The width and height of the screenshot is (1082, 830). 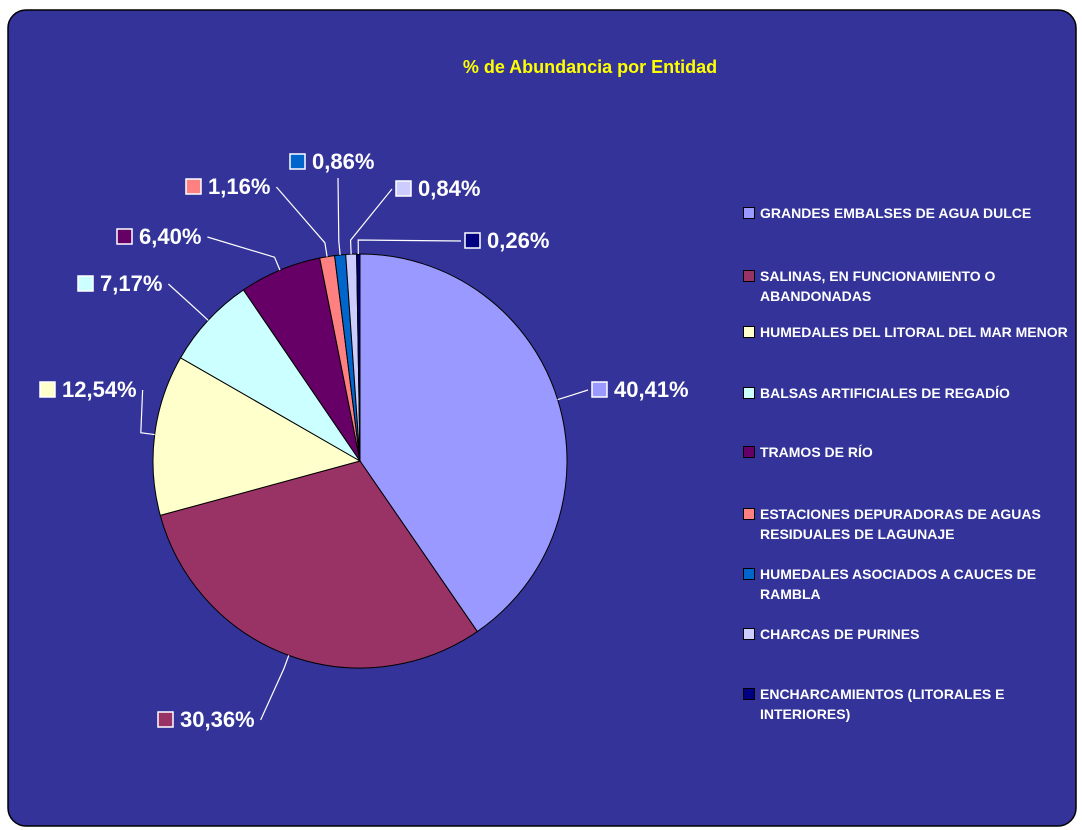 What do you see at coordinates (131, 283) in the screenshot?
I see `data-label: 7,17%` at bounding box center [131, 283].